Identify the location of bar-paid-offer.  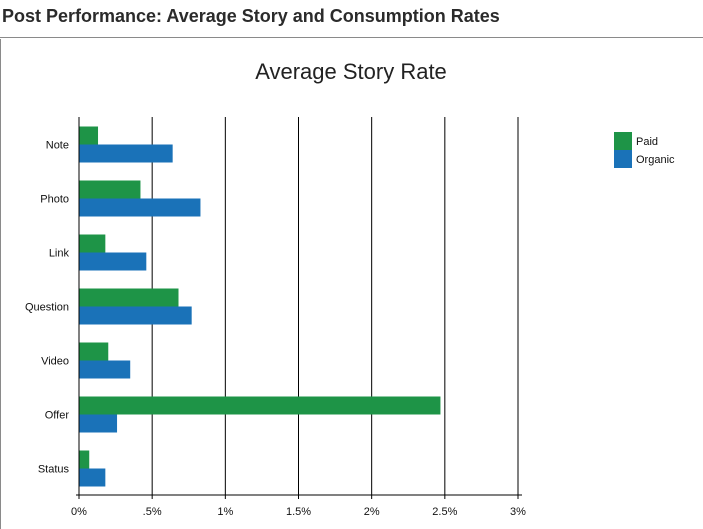
(260, 405).